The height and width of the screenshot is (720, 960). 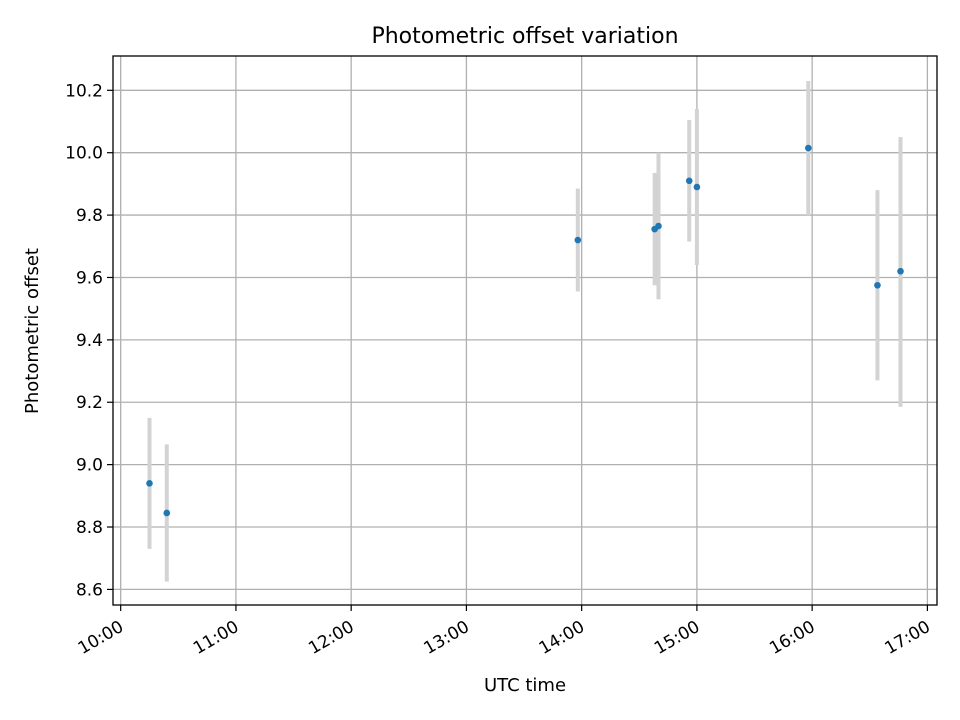 What do you see at coordinates (32, 331) in the screenshot?
I see `y-axis-label: Photometric offset` at bounding box center [32, 331].